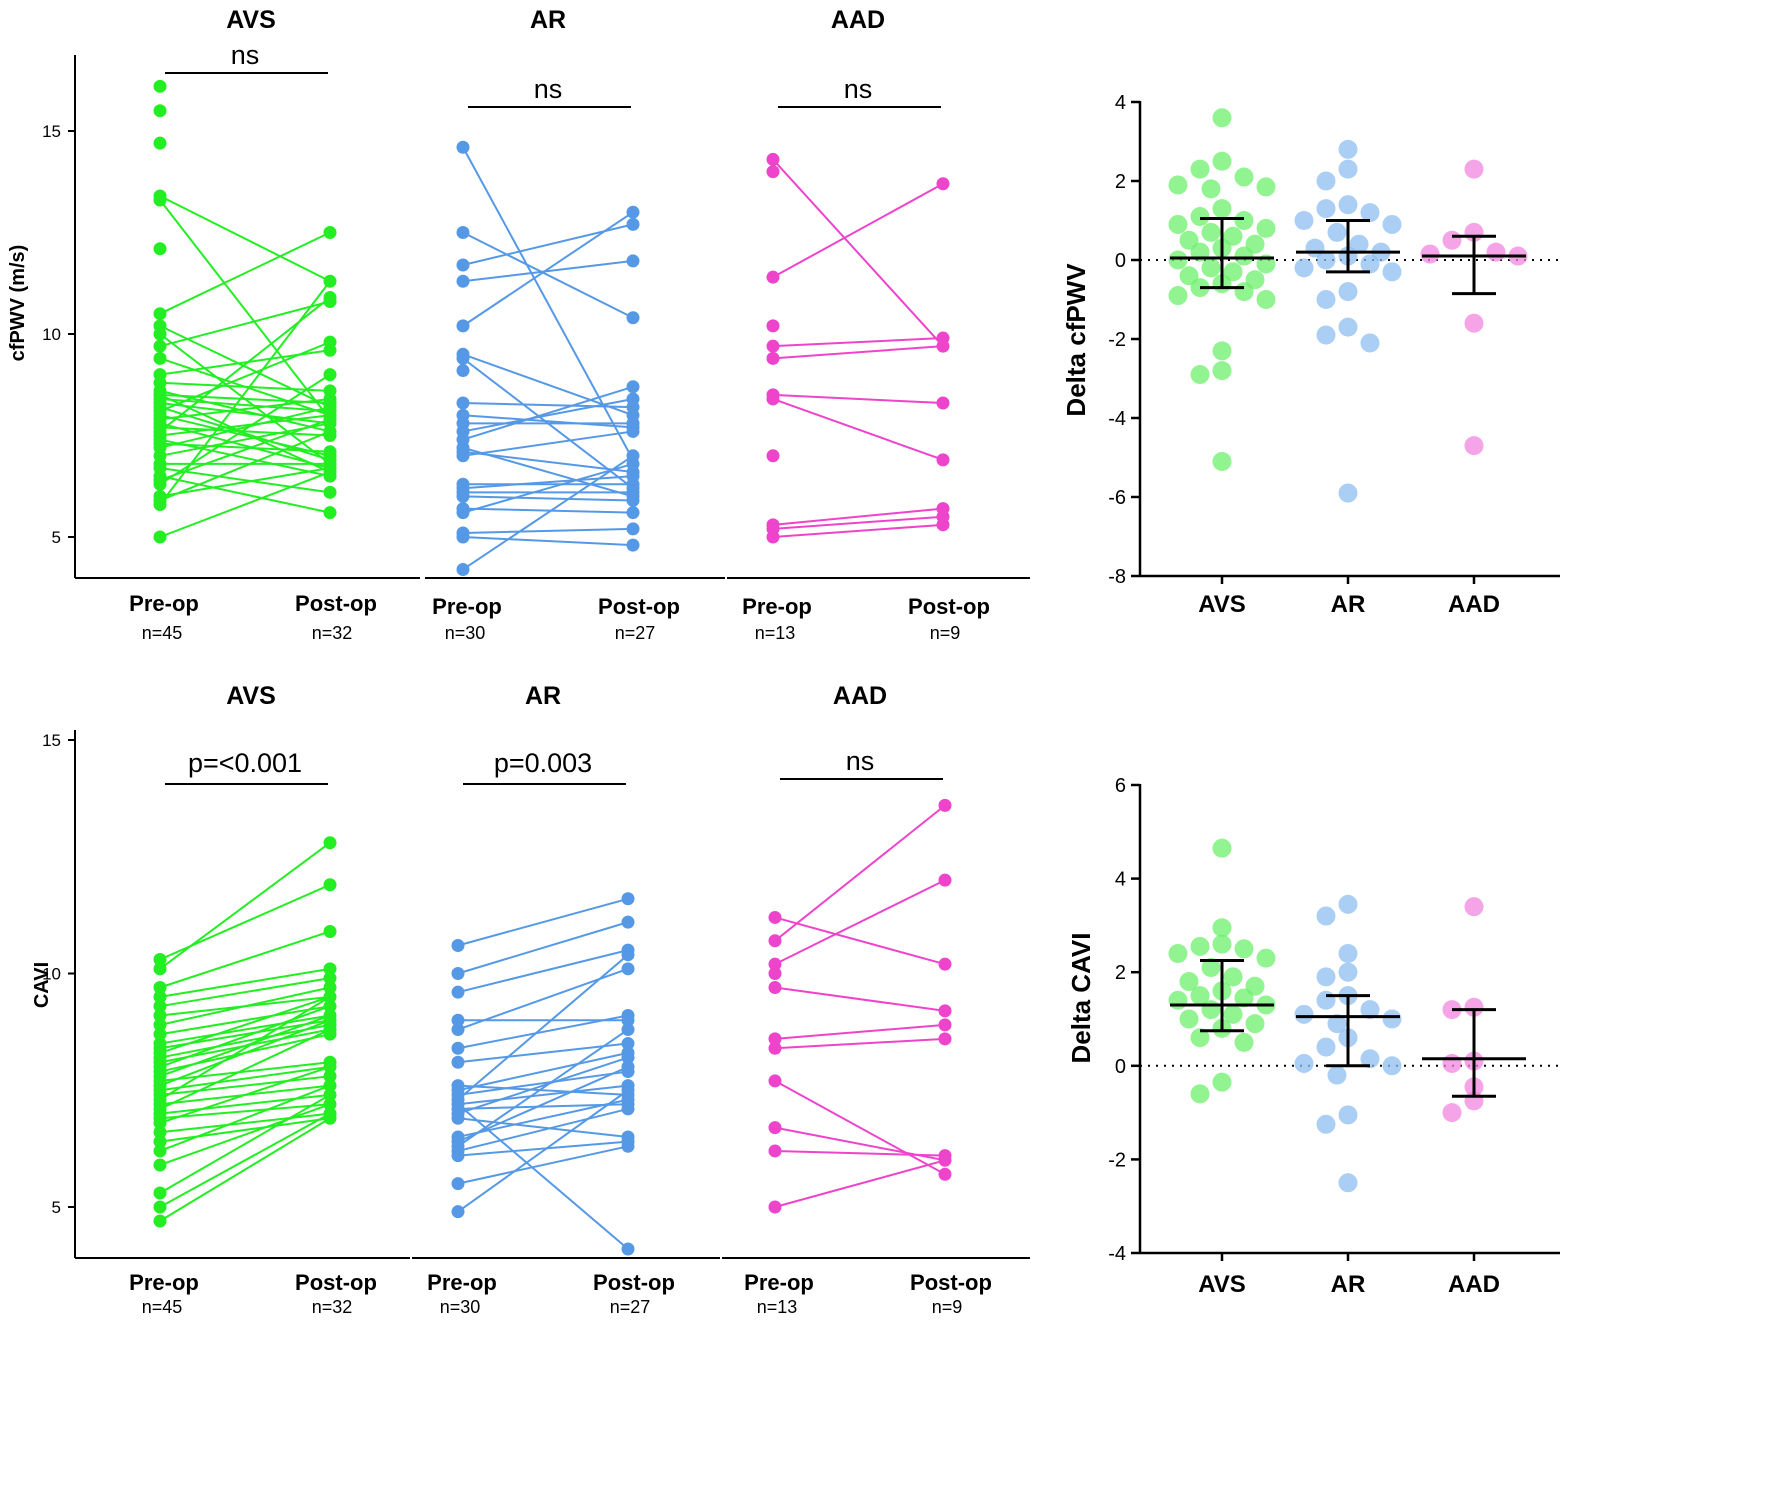  What do you see at coordinates (51, 740) in the screenshot?
I see `y-tick-label: 15` at bounding box center [51, 740].